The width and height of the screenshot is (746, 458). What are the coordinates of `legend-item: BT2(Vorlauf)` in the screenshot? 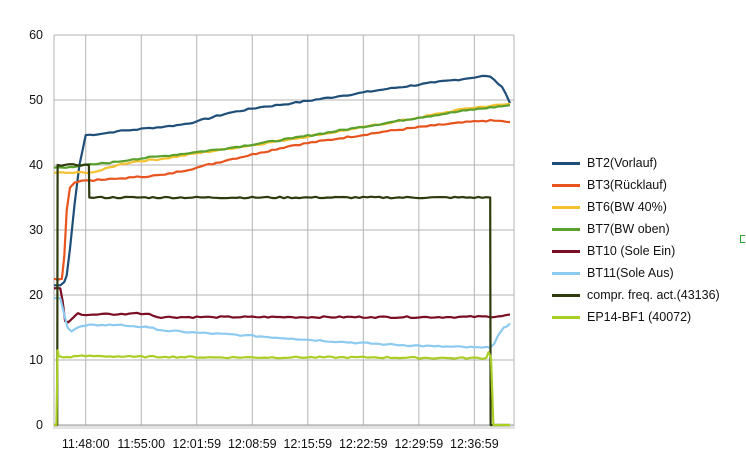 It's located at (636, 163).